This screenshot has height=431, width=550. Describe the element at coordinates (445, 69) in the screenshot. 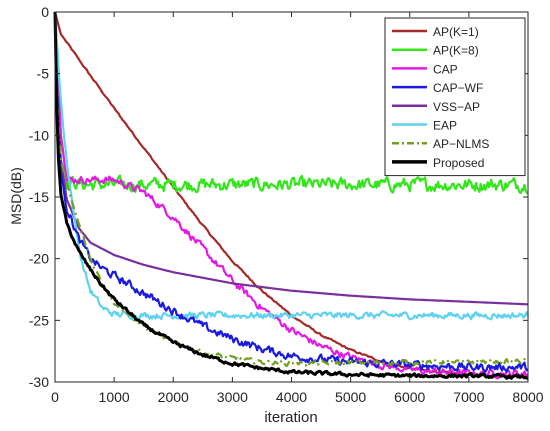

I see `legend-label: CAP` at that location.